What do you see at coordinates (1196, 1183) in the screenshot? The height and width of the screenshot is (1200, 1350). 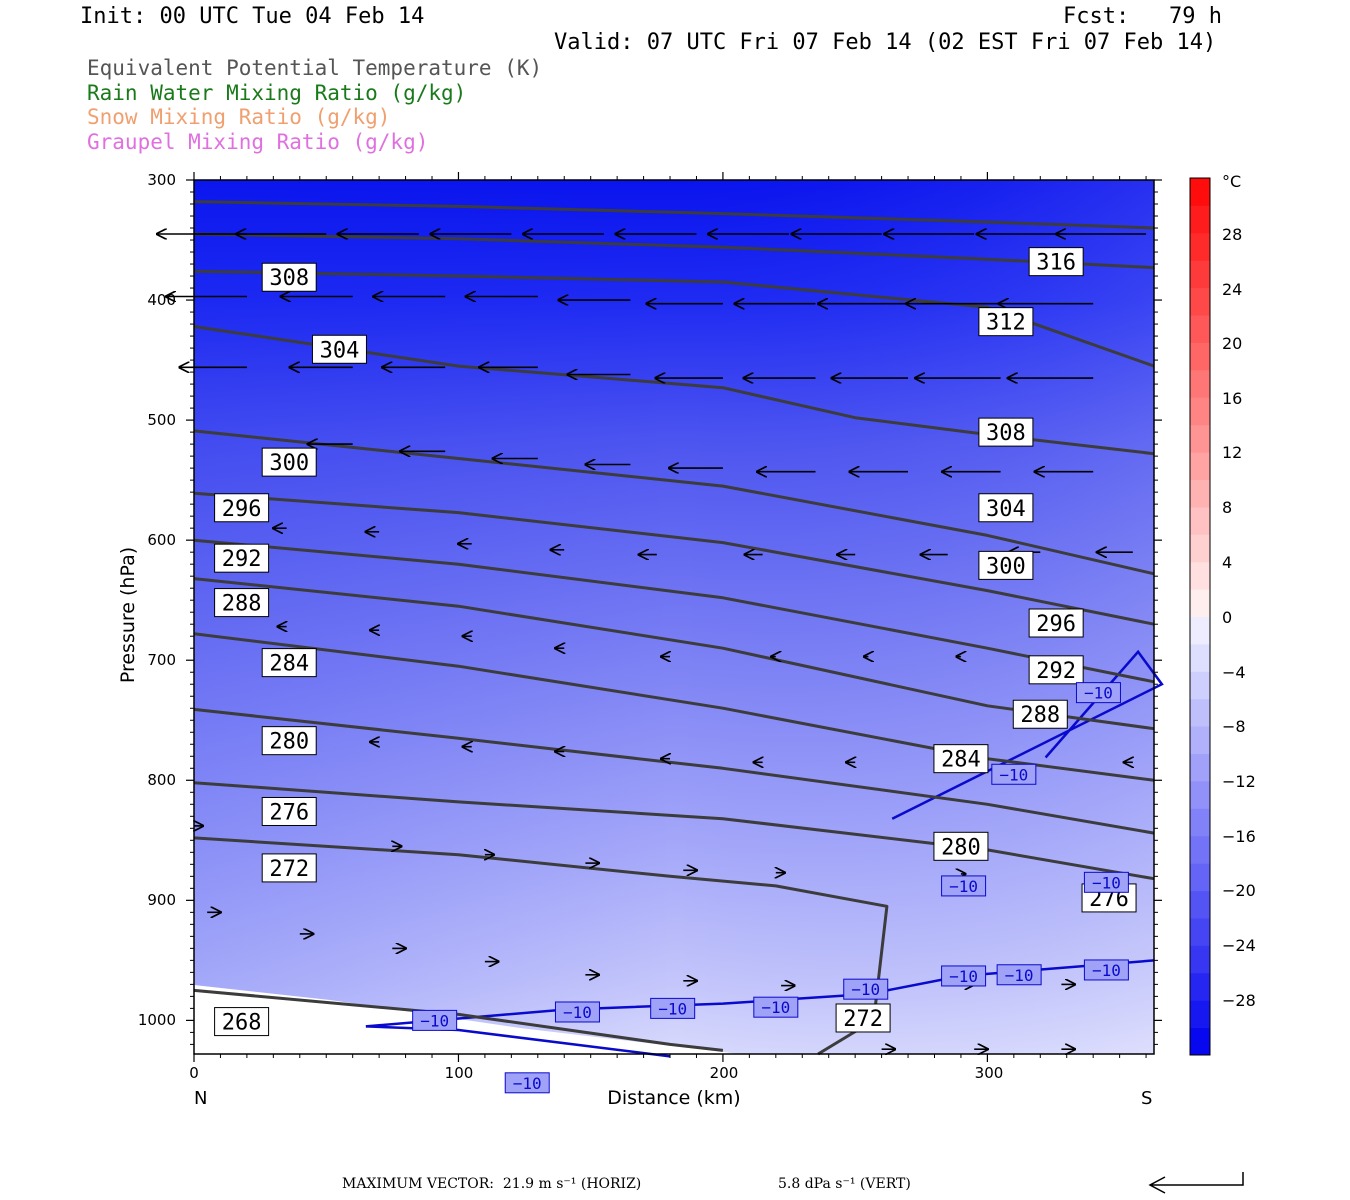 I see `reference-vector-arrow` at bounding box center [1196, 1183].